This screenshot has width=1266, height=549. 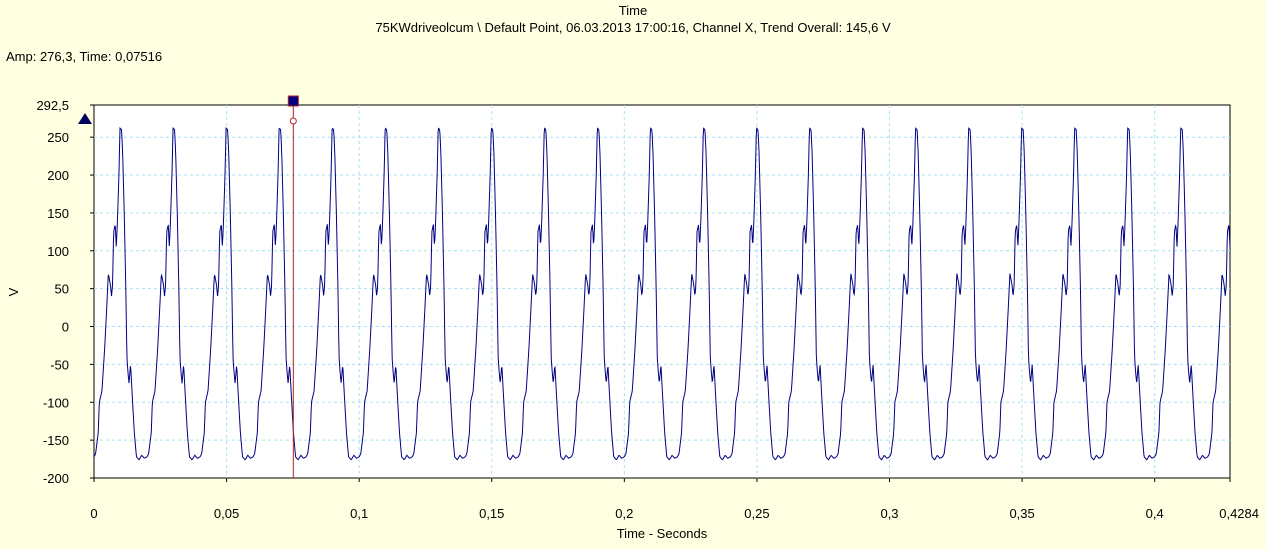 What do you see at coordinates (1239, 513) in the screenshot?
I see `x-tick-label: 0,4284` at bounding box center [1239, 513].